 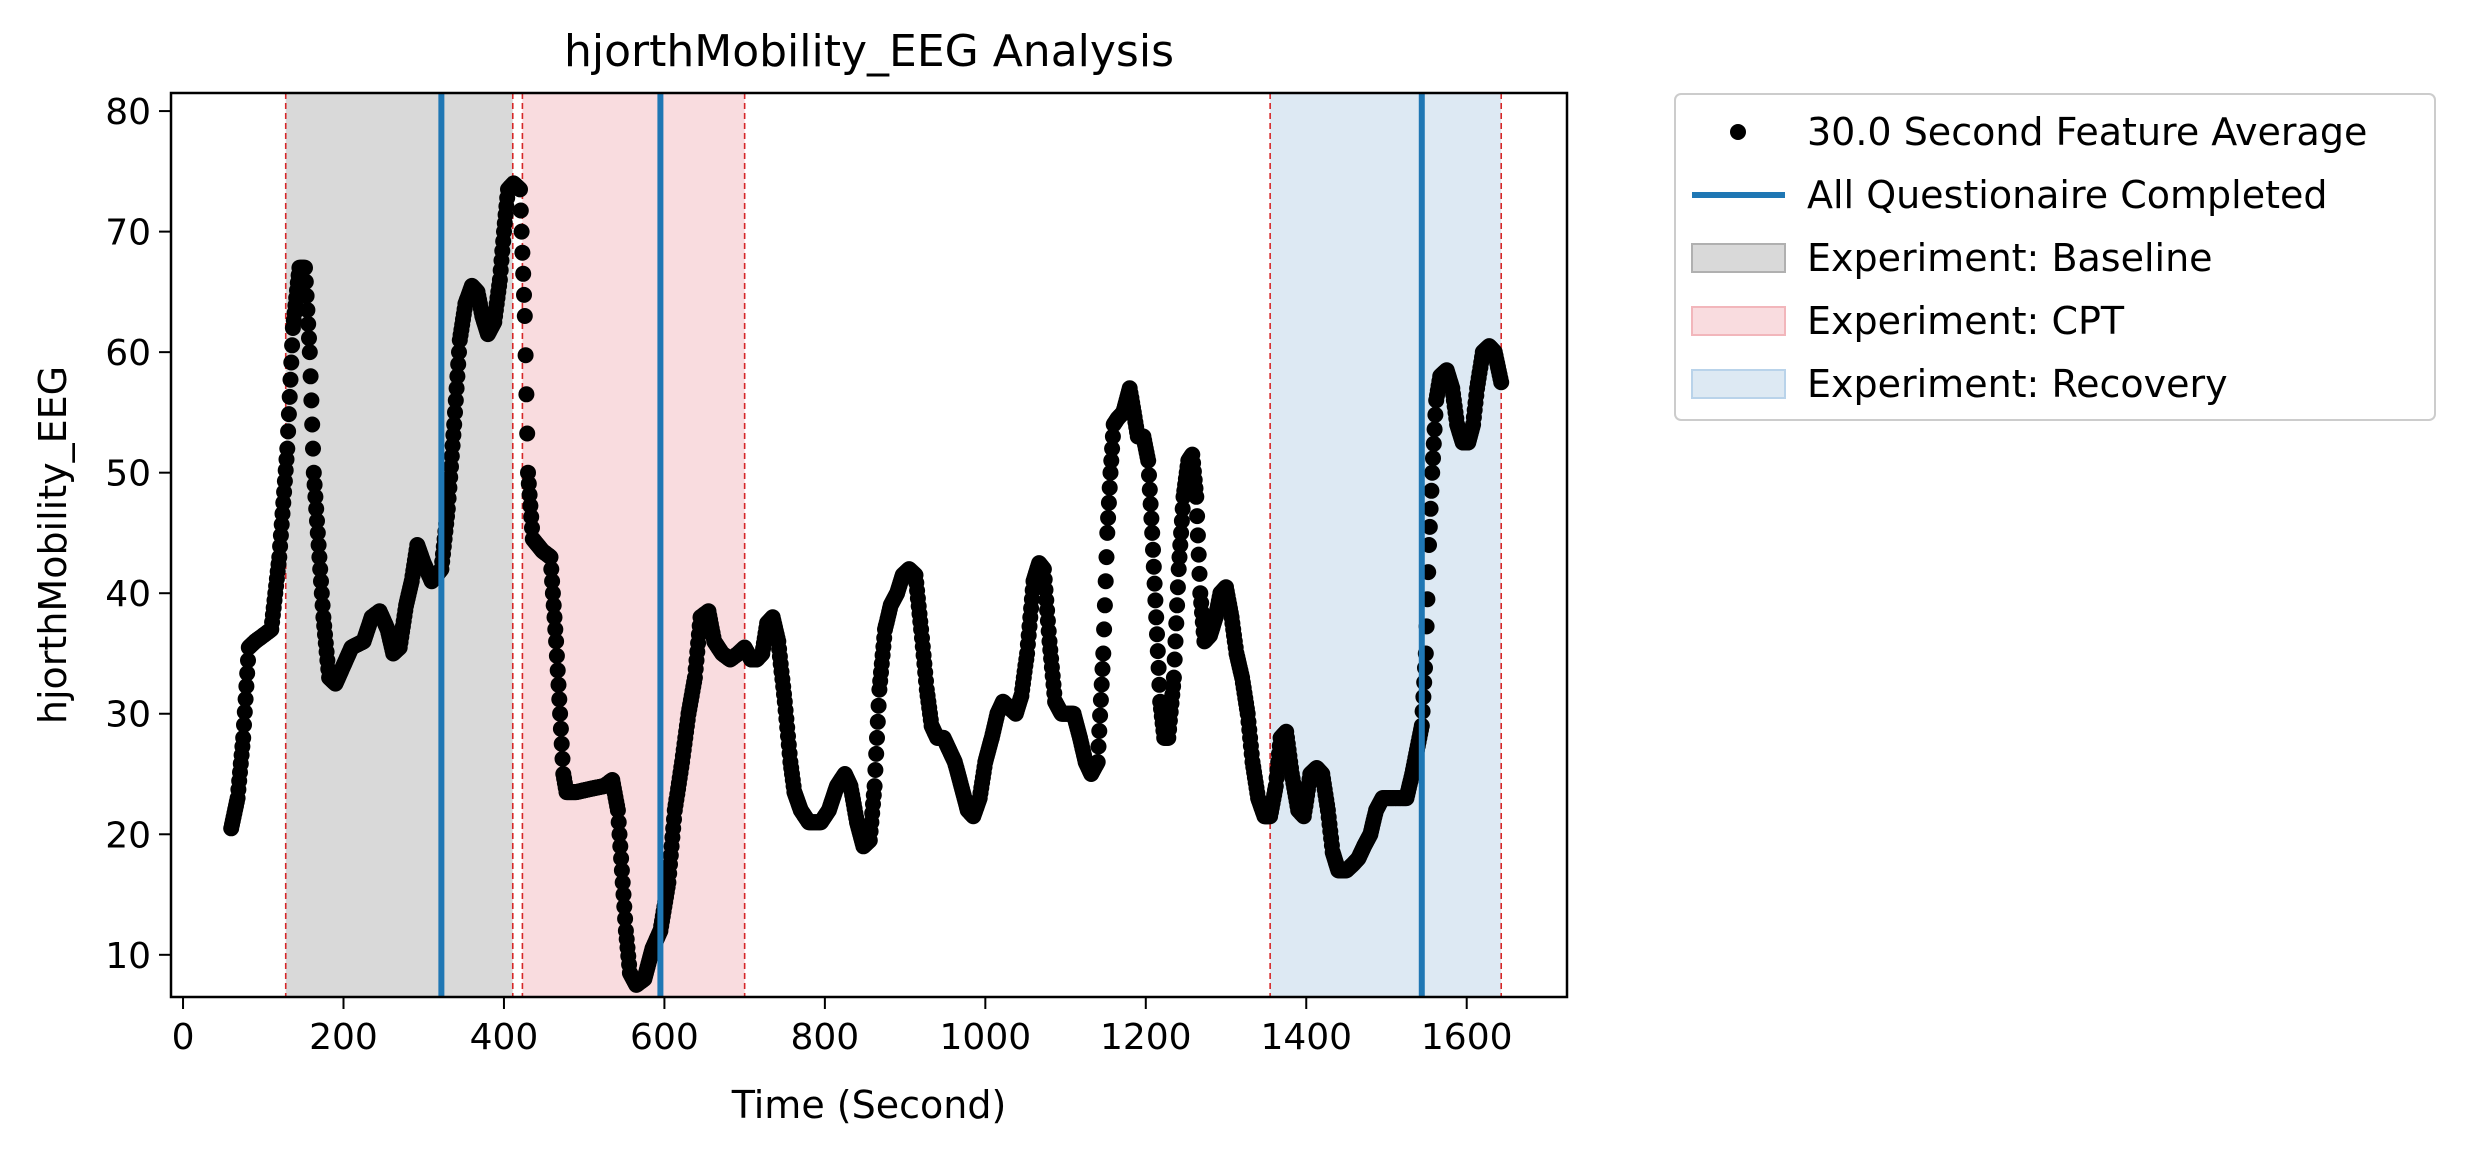 I want to click on region-experiment-cpt, so click(x=633, y=545).